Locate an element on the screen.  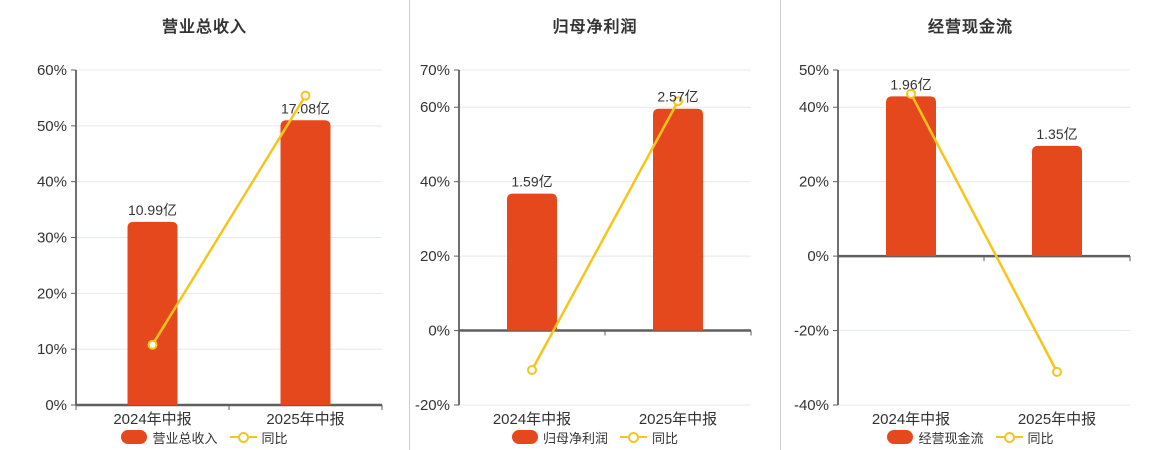
legend-item-revenue-bar: 营业总收入 is located at coordinates (169, 437).